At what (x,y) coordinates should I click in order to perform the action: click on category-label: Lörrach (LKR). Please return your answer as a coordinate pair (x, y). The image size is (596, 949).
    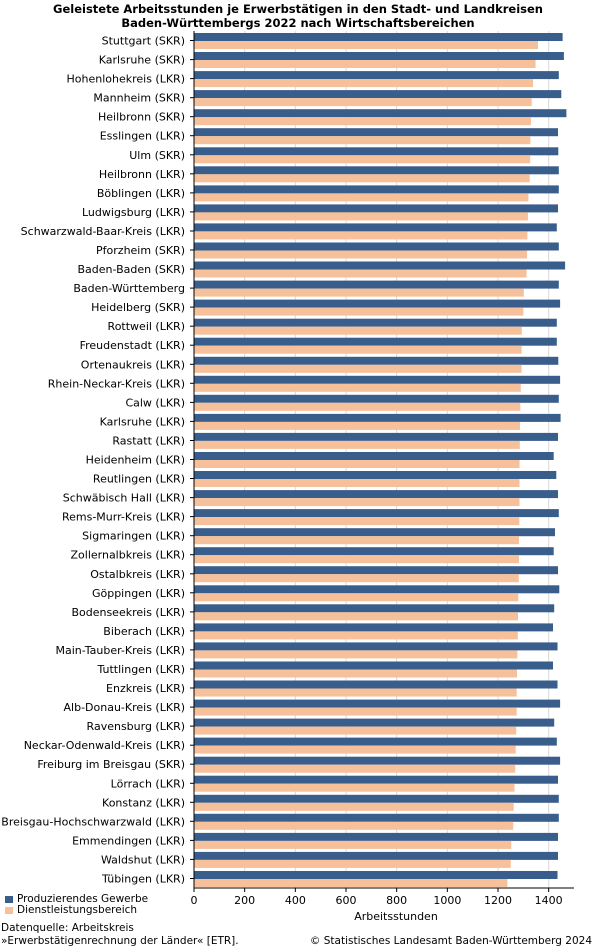
    Looking at the image, I should click on (148, 783).